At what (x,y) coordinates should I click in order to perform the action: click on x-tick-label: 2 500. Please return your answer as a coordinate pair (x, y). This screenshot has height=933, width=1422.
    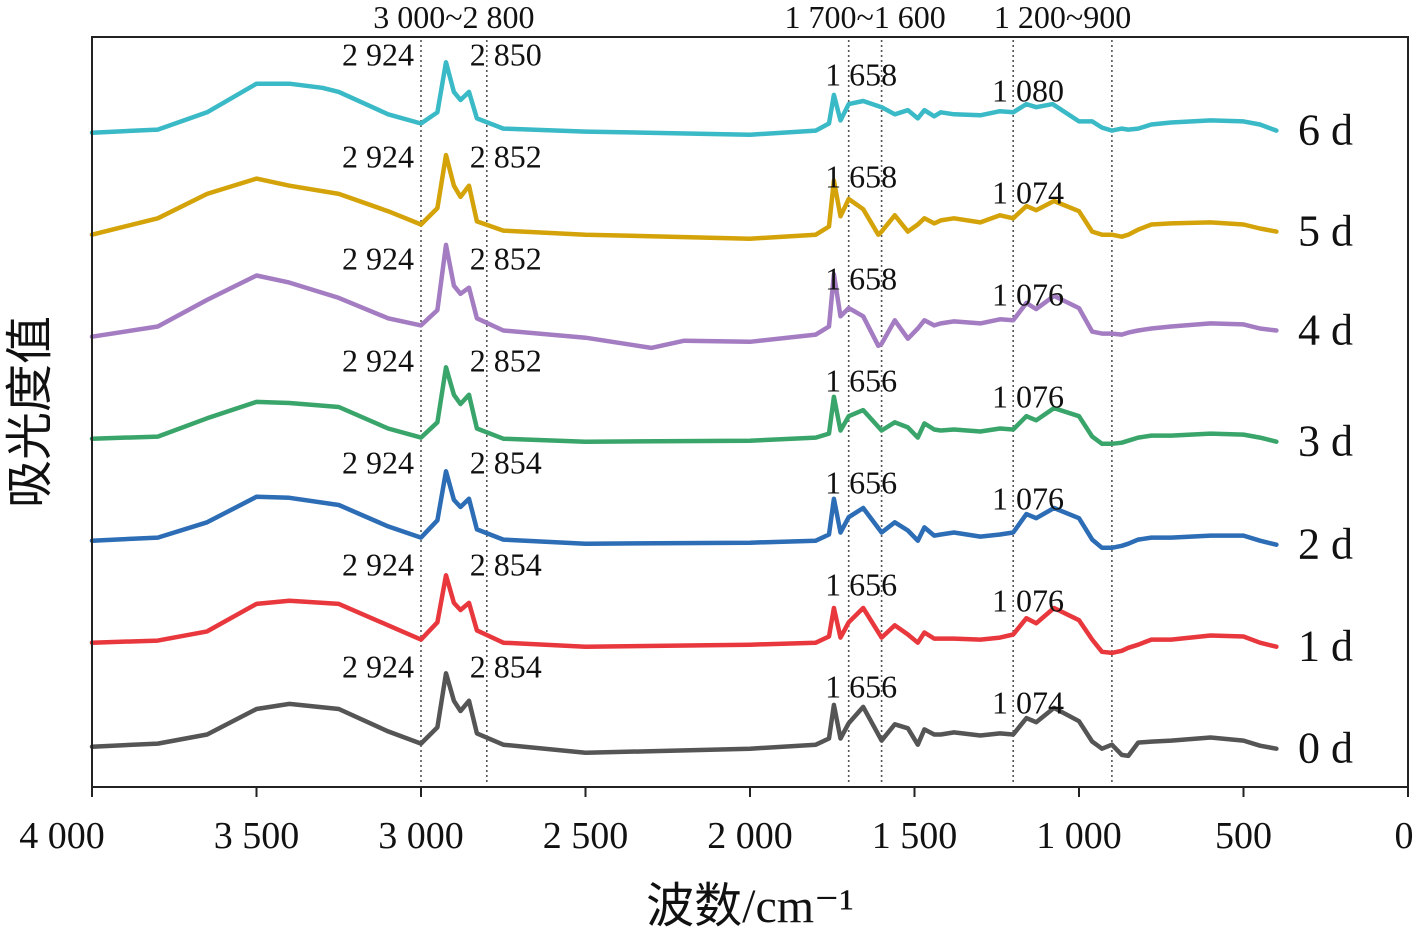
    Looking at the image, I should click on (586, 836).